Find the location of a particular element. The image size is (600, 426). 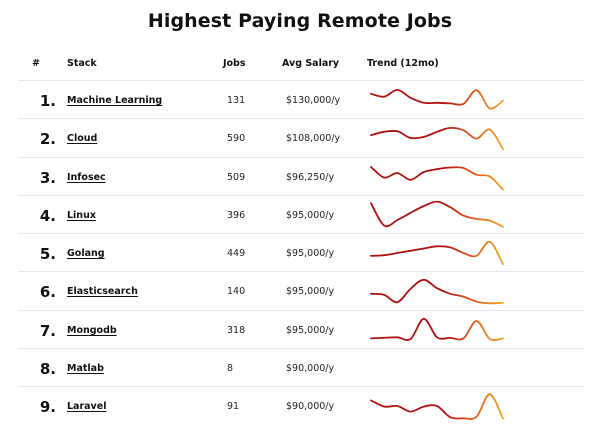

rank-number: 4. is located at coordinates (47, 215).